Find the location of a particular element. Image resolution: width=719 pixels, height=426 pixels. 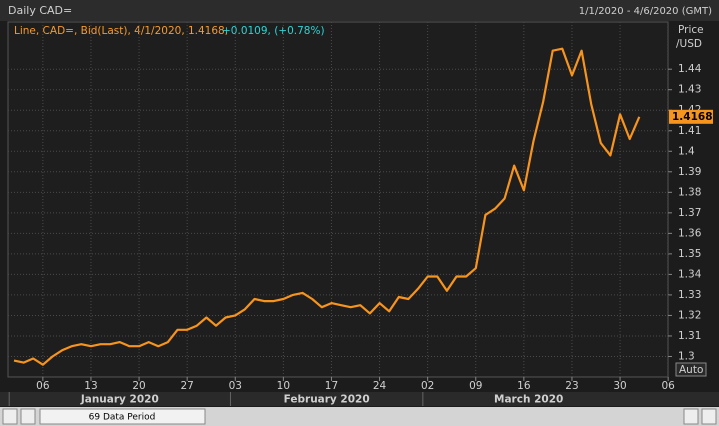

x-tick-label: 02 is located at coordinates (427, 386).